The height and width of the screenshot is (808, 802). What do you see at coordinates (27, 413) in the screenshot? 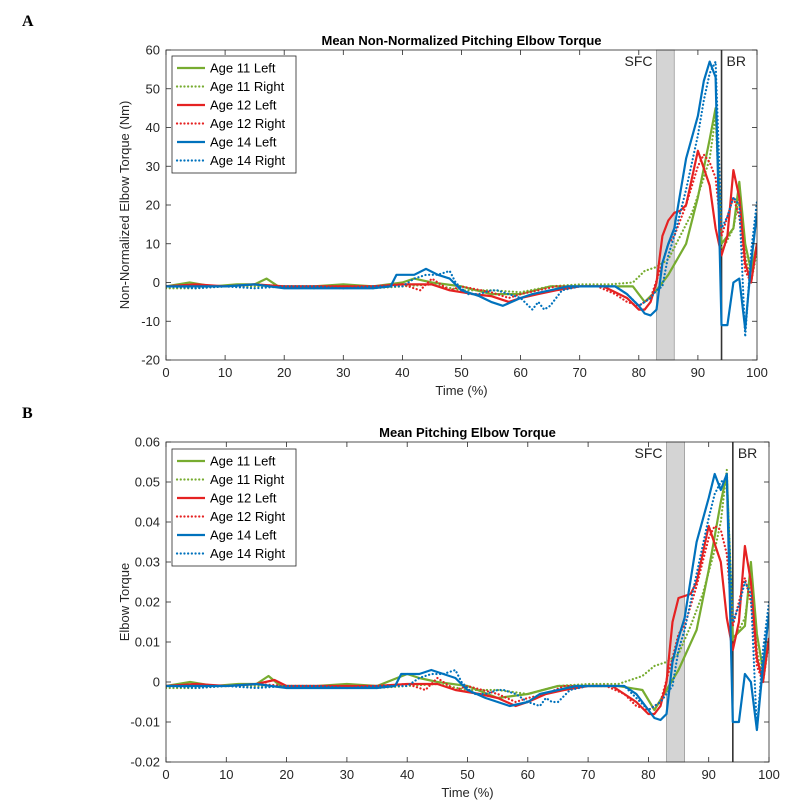
I see `panel-label-b: B` at bounding box center [27, 413].